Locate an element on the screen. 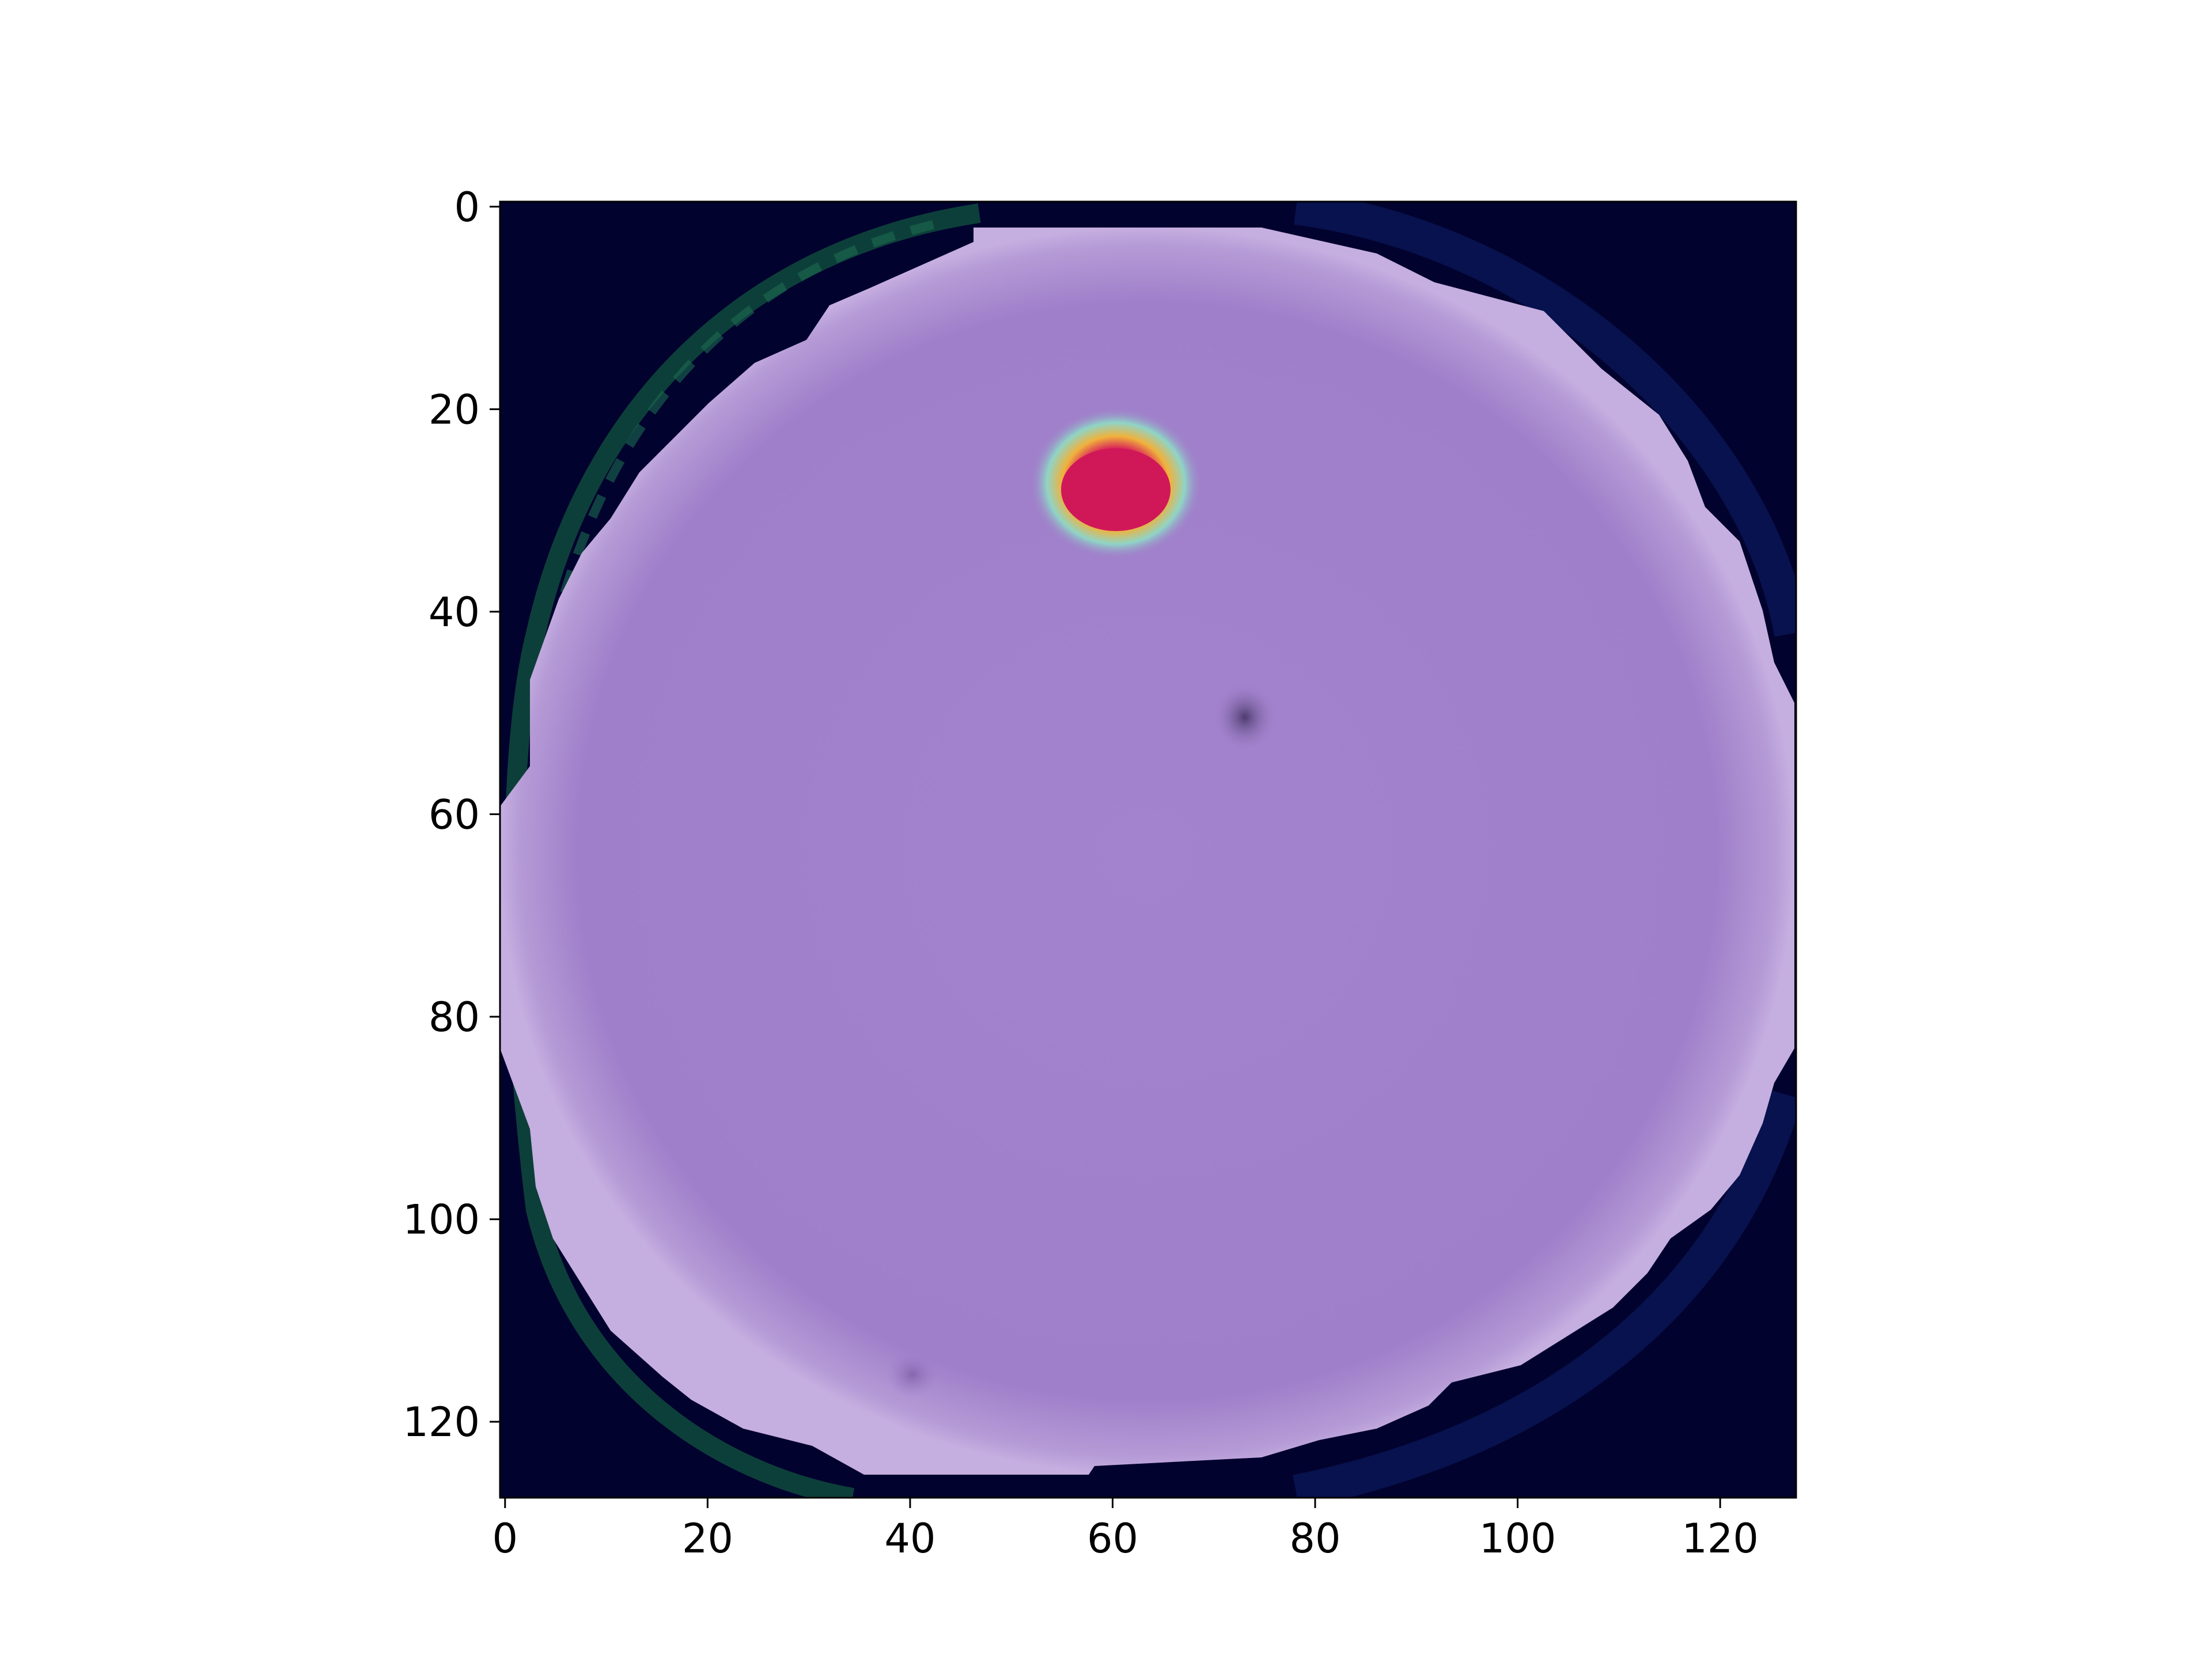 Image resolution: width=2212 pixels, height=1659 pixels. y-tick-label: 80 is located at coordinates (454, 1017).